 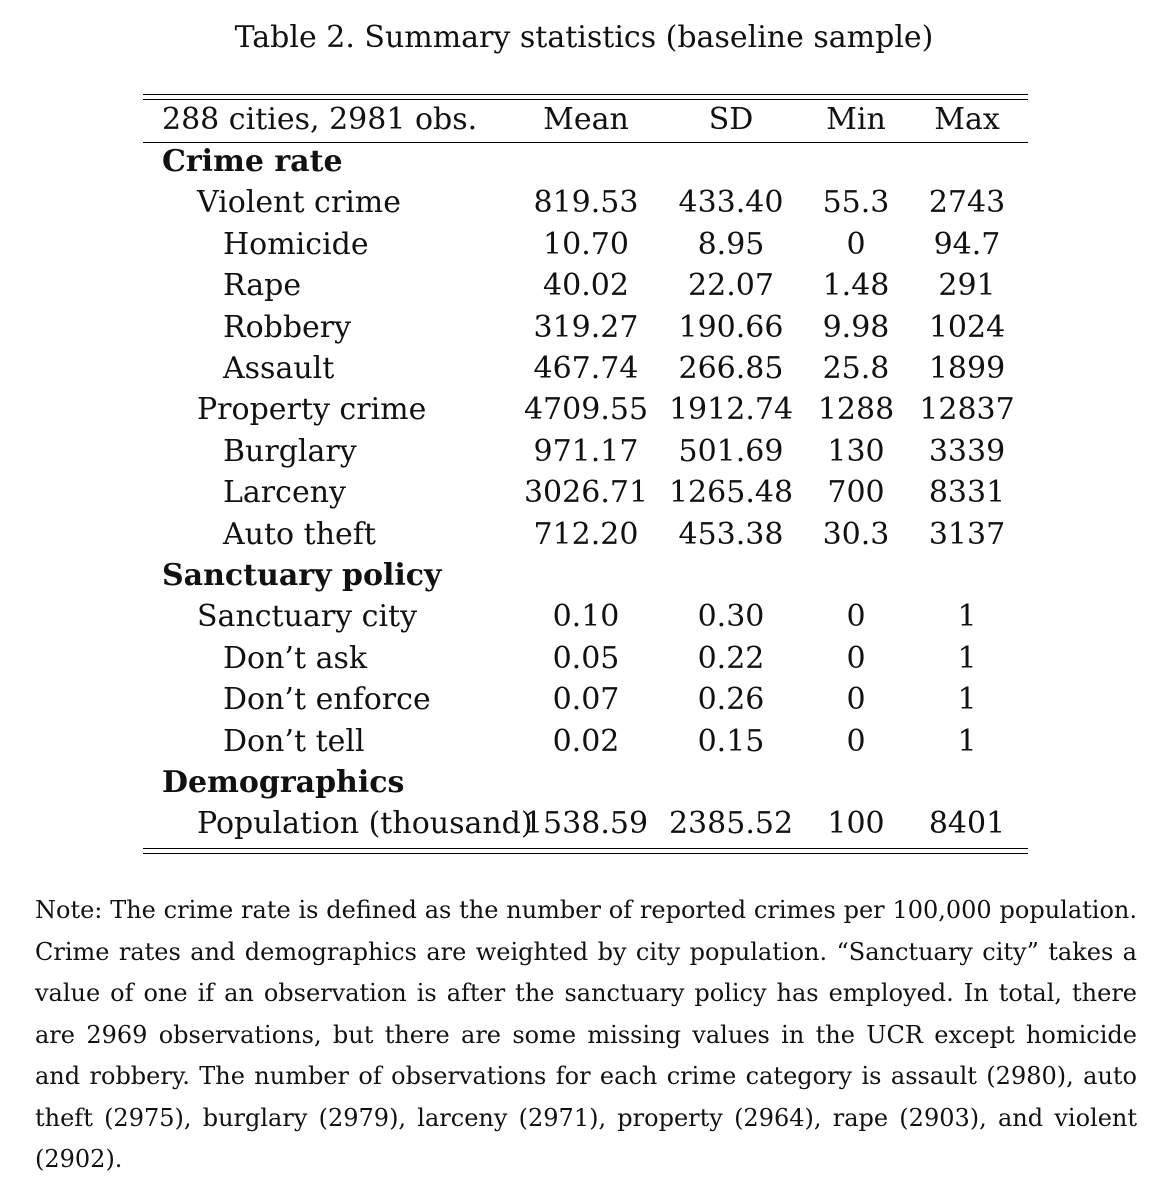 I want to click on row-label: Don’t enforce, so click(x=327, y=700).